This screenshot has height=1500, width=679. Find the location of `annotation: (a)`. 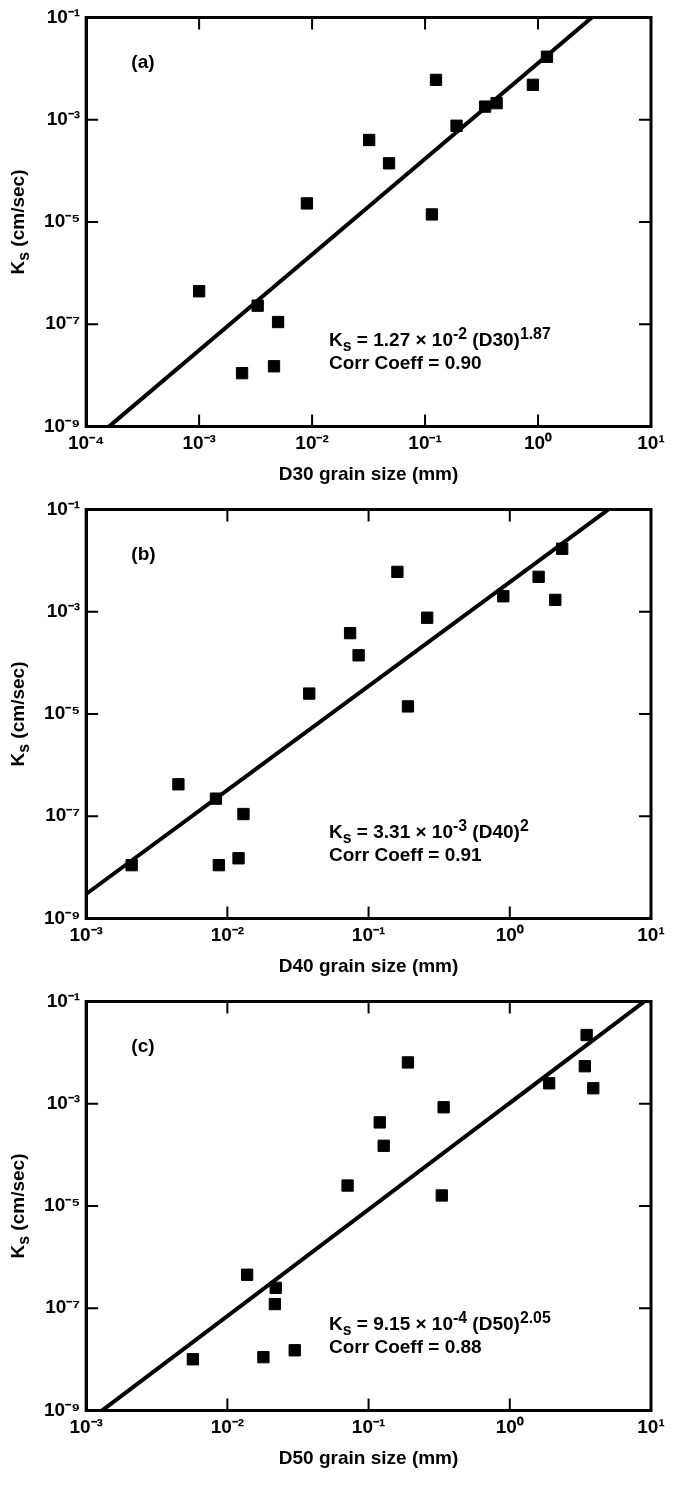

annotation: (a) is located at coordinates (143, 62).